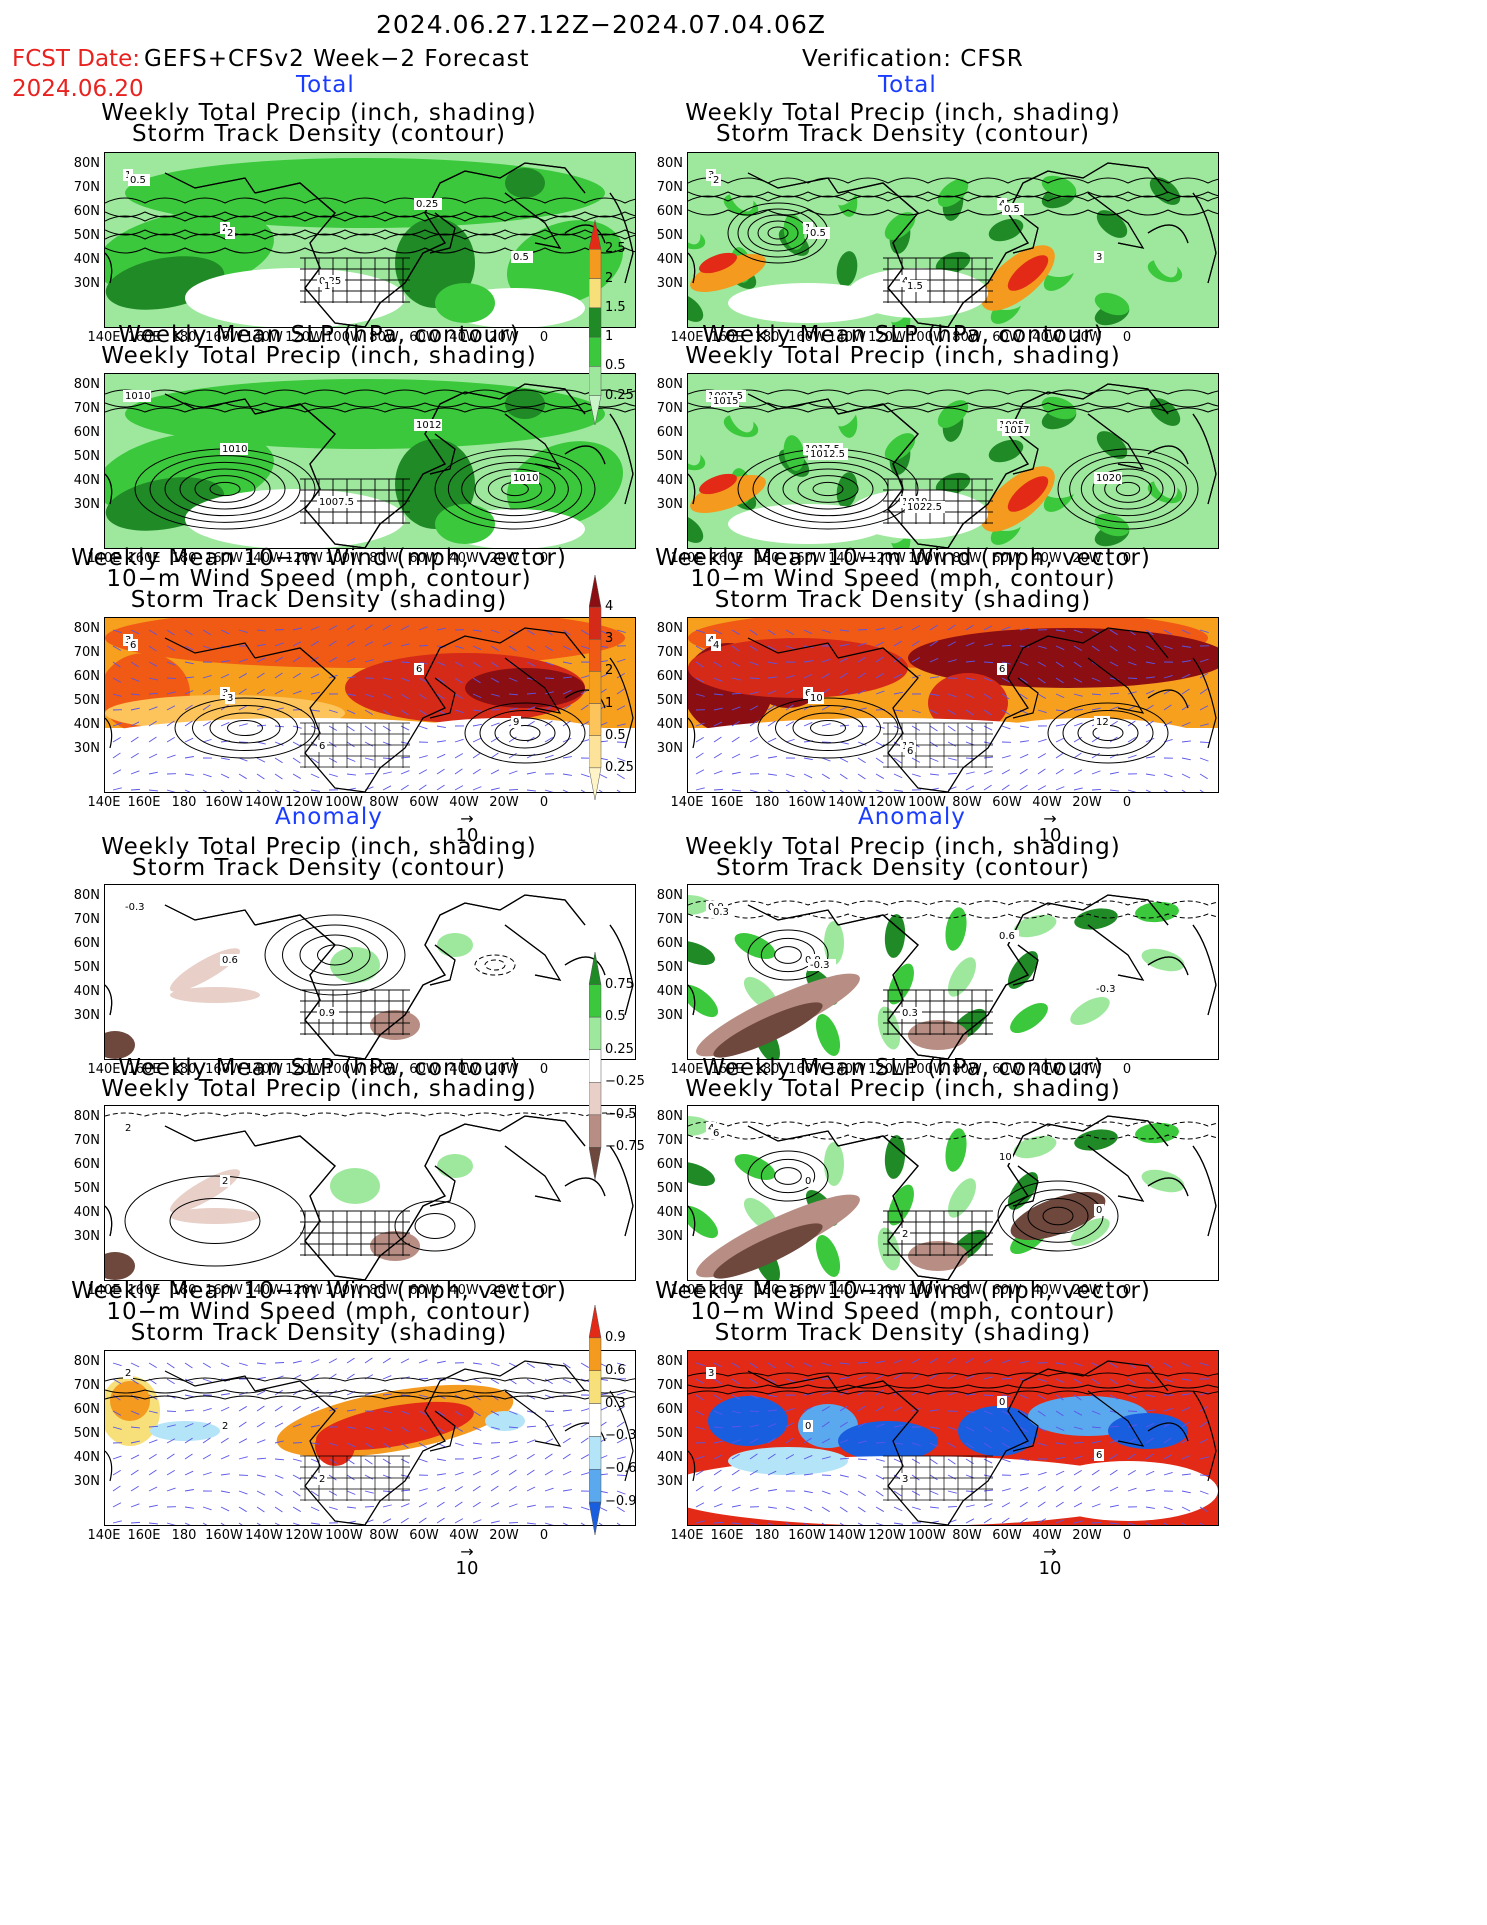 This screenshot has height=1925, width=1487. Describe the element at coordinates (609, 607) in the screenshot. I see `total_storm-colorbar-label: 4` at that location.